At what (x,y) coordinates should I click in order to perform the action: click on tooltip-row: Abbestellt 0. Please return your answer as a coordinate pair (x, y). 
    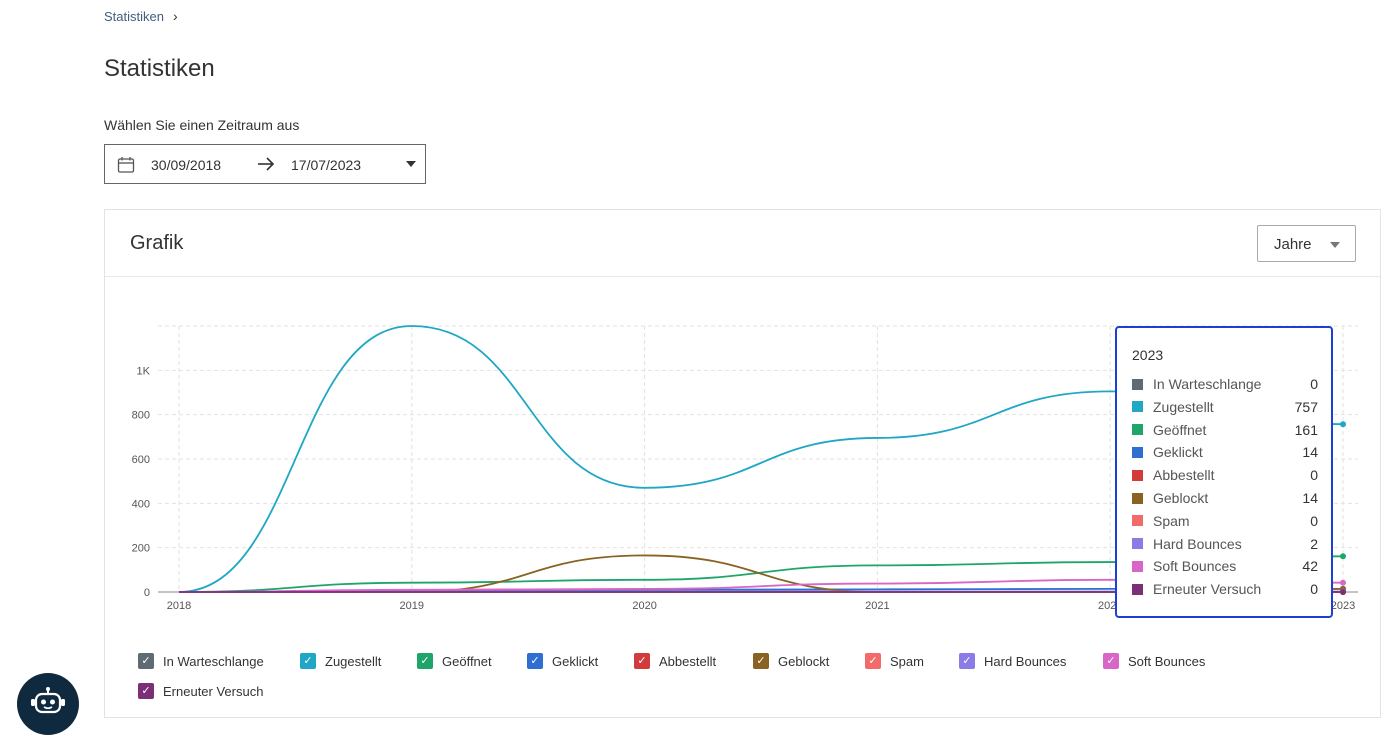
    Looking at the image, I should click on (1225, 475).